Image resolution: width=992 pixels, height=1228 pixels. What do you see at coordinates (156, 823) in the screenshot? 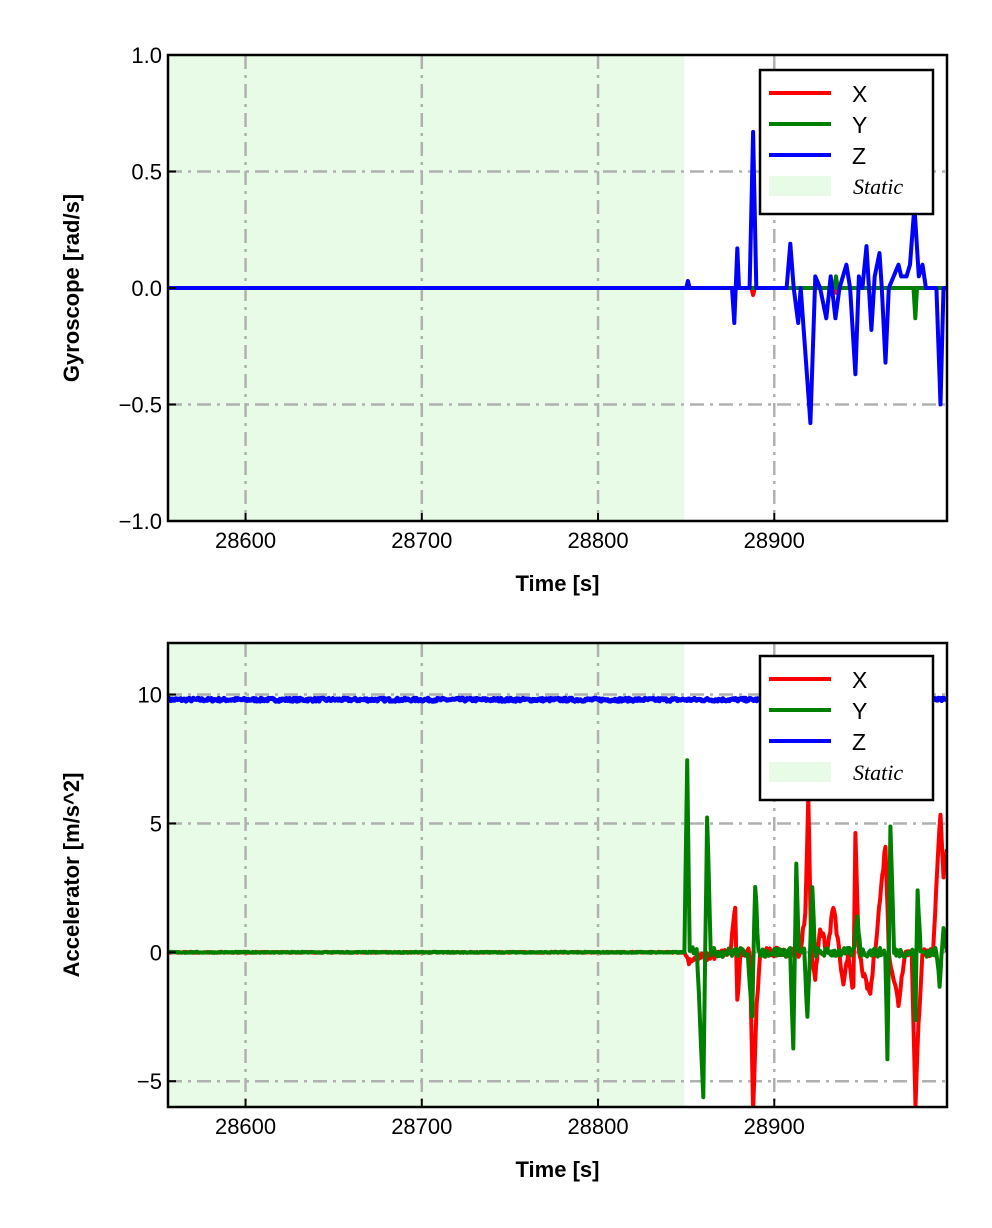
I see `y-tick-label: 5` at bounding box center [156, 823].